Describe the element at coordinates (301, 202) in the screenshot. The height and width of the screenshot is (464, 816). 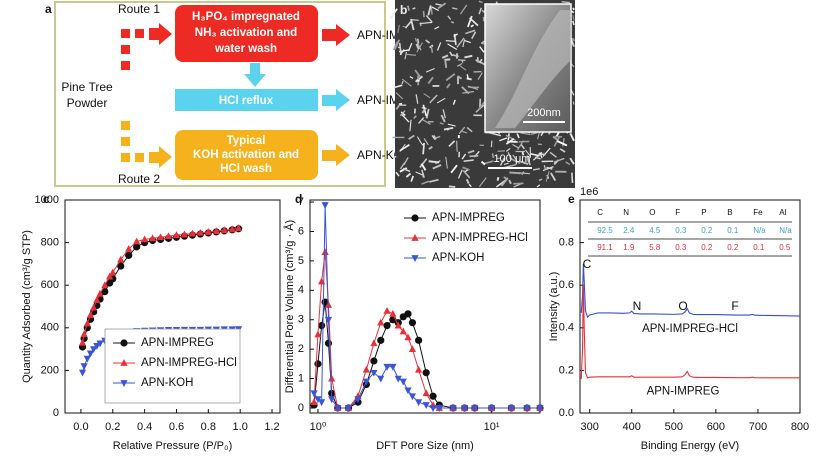
I see `y-tick-label: 7` at that location.